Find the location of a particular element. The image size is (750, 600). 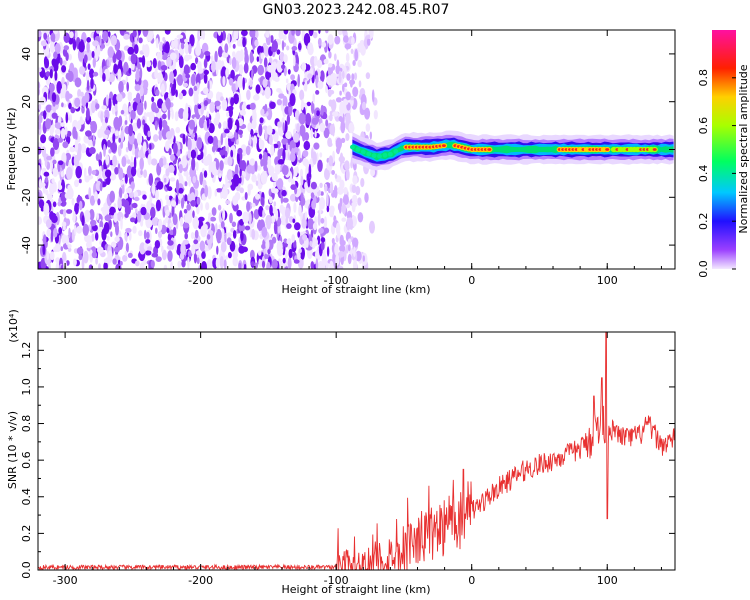

y-tick-label: 1.2 is located at coordinates (26, 351).